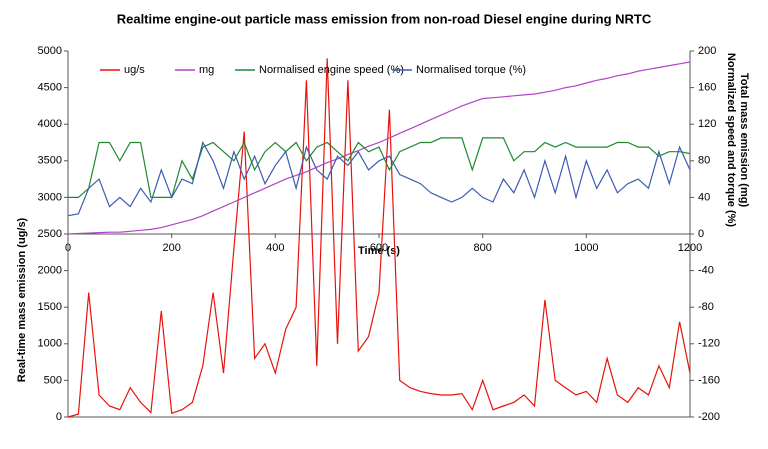  What do you see at coordinates (50, 51) in the screenshot?
I see `y-tick-label: 5000` at bounding box center [50, 51].